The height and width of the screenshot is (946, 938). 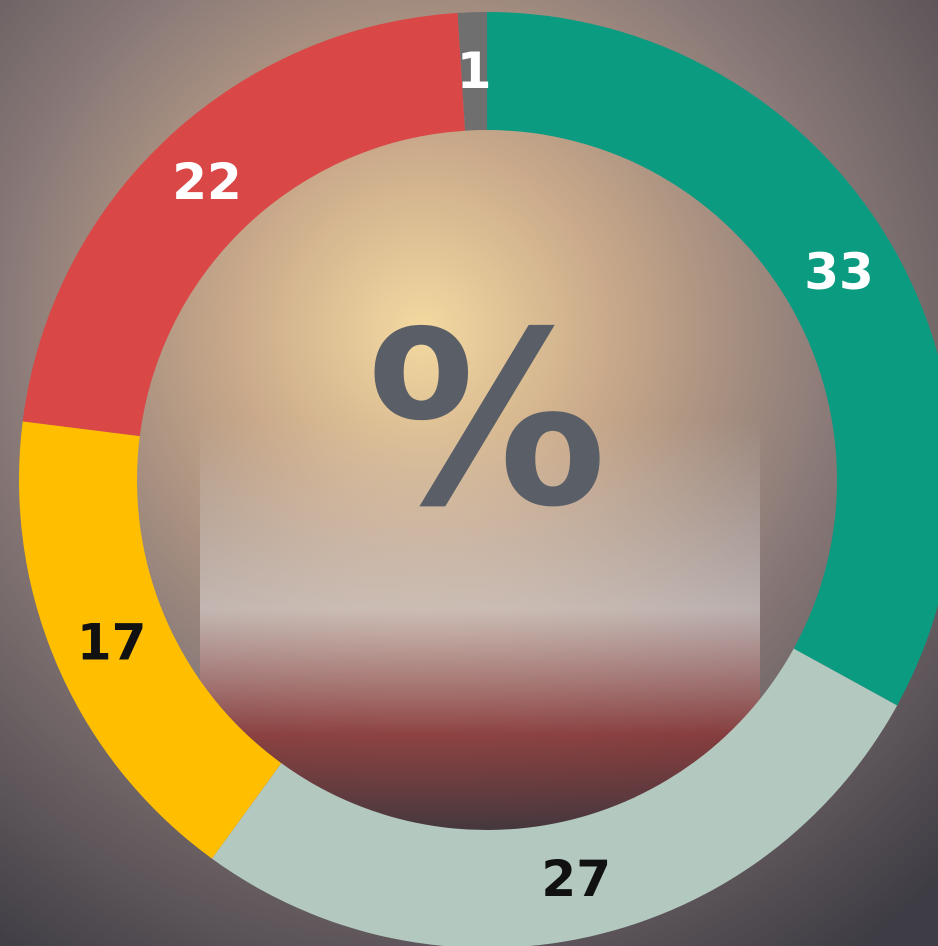 I want to click on data-label: 1, so click(x=474, y=71).